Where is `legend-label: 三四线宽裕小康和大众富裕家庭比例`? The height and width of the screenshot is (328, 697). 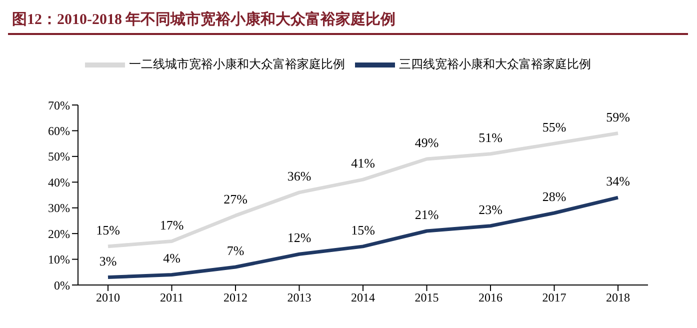
legend-label: 三四线宽裕小康和大众富裕家庭比例 is located at coordinates (495, 63).